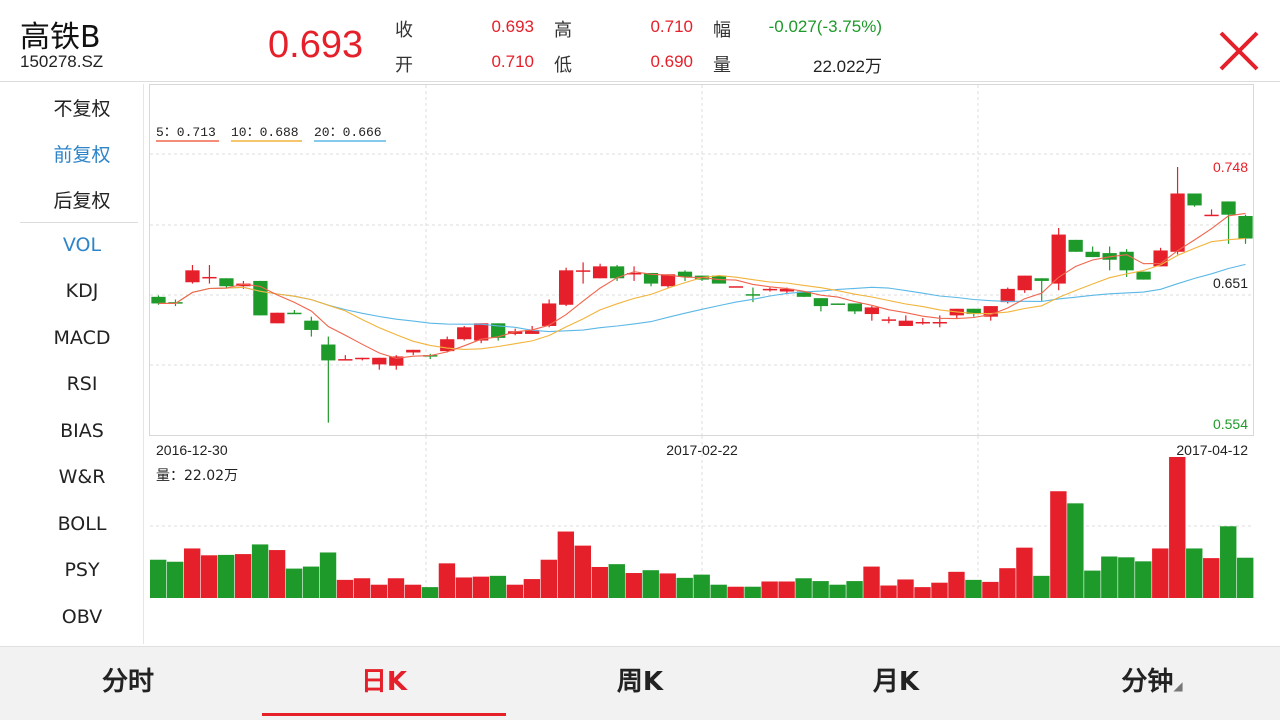 The image size is (1280, 721). Describe the element at coordinates (82, 570) in the screenshot. I see `indicator-psy: PSY` at that location.